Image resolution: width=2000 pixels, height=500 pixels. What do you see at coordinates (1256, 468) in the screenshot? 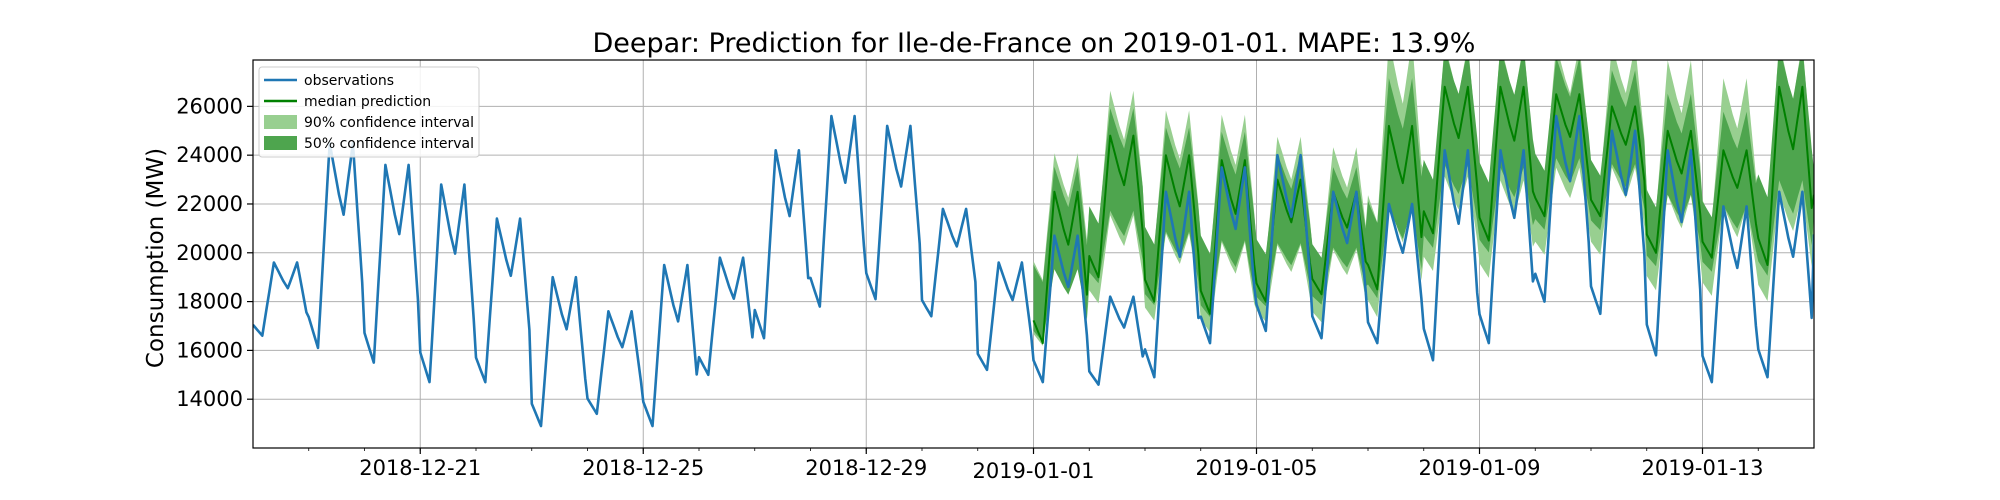
I see `x-tick-label: 2019-01-05` at bounding box center [1256, 468].